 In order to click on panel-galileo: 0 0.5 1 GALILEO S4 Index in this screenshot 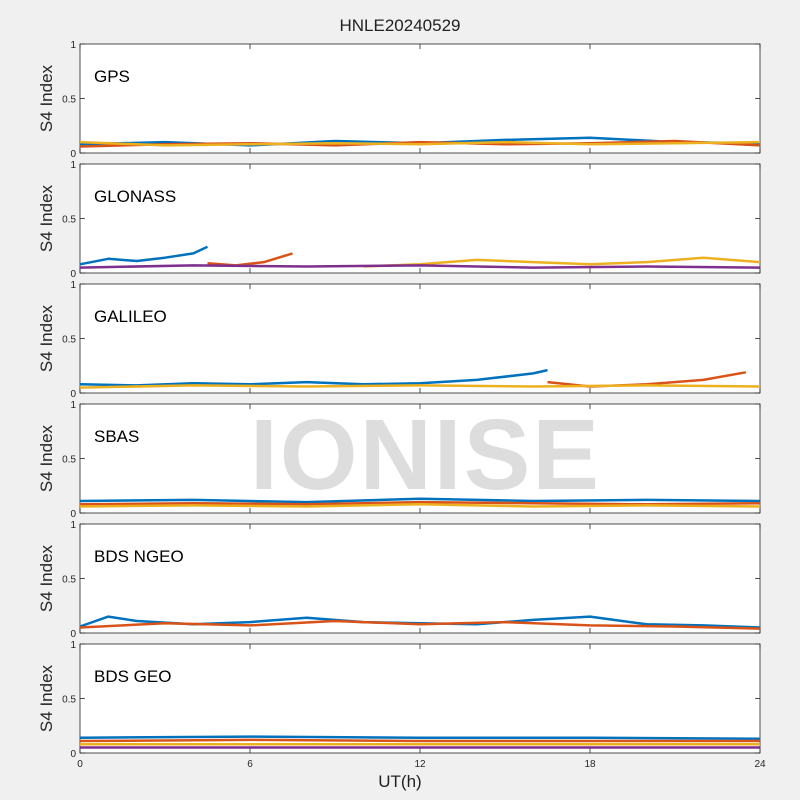, I will do `click(399, 340)`.